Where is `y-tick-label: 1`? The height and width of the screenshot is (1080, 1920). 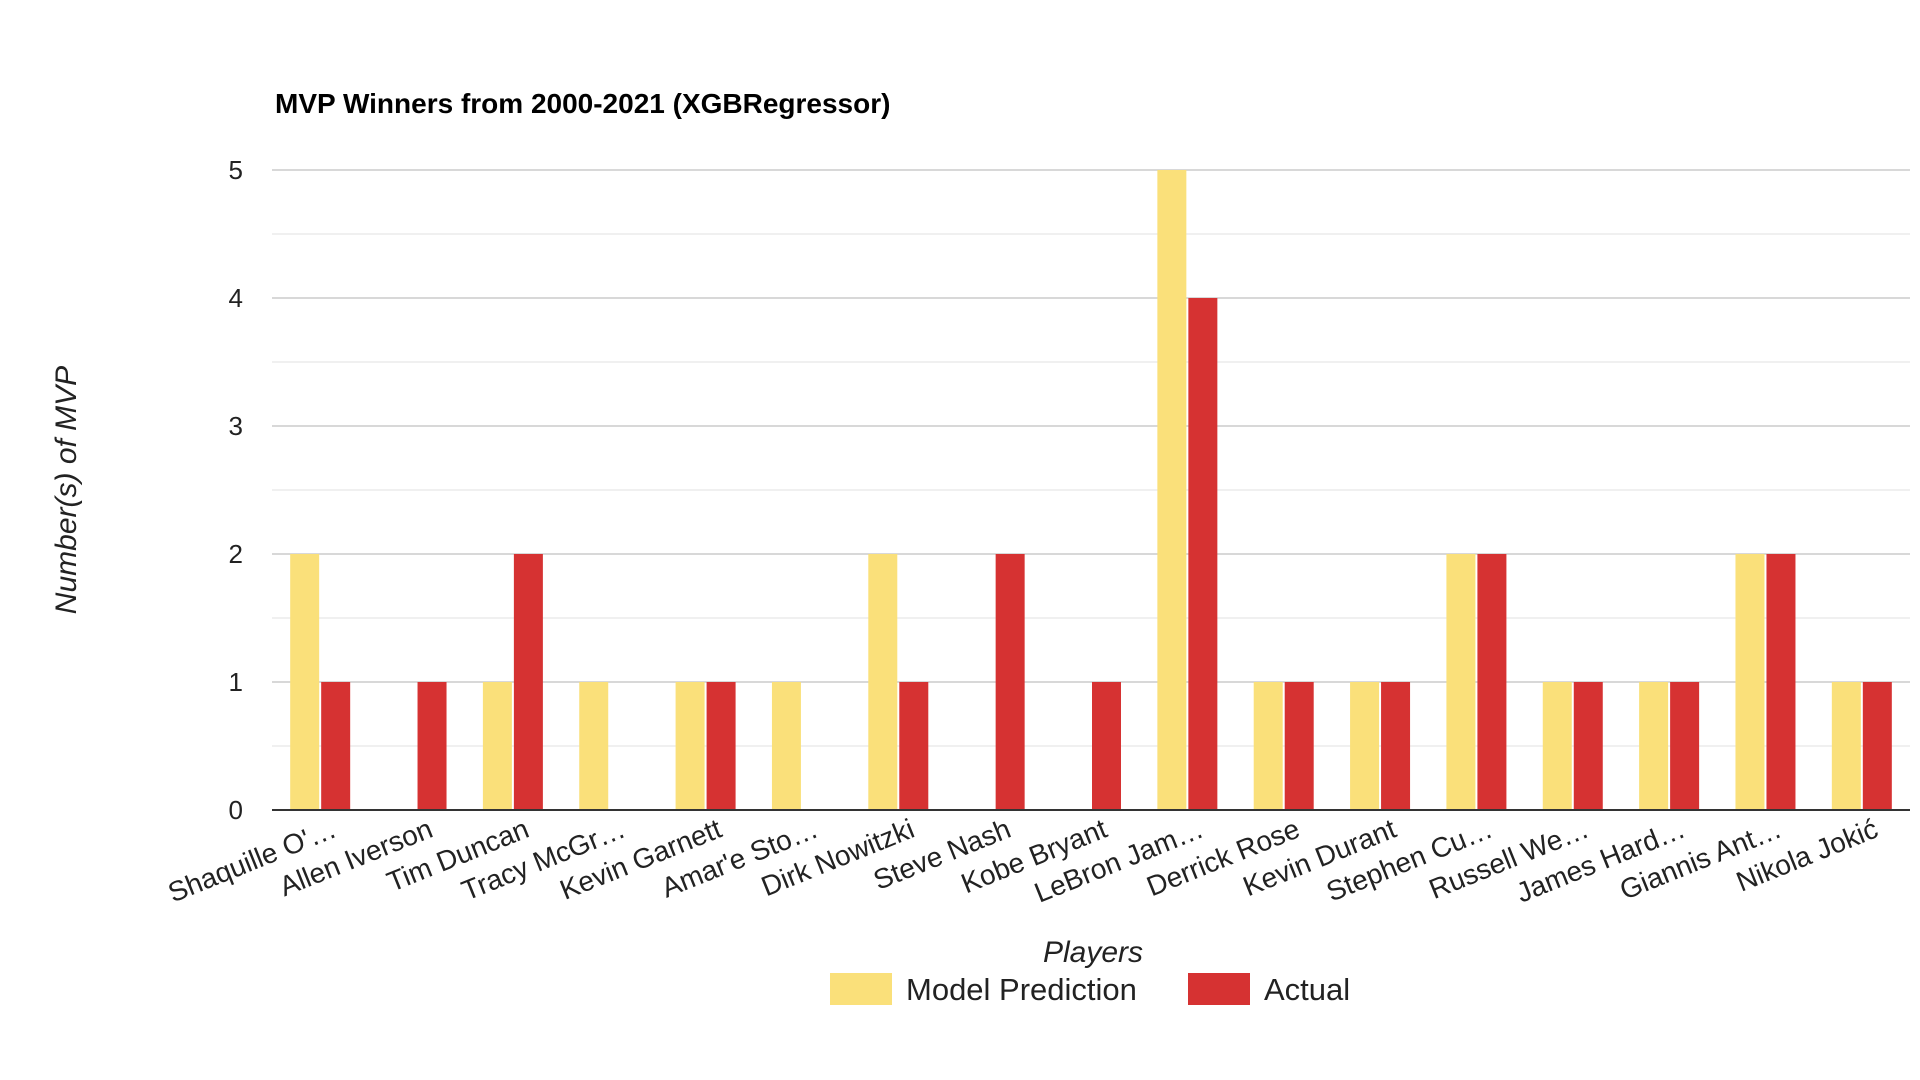
y-tick-label: 1 is located at coordinates (236, 682).